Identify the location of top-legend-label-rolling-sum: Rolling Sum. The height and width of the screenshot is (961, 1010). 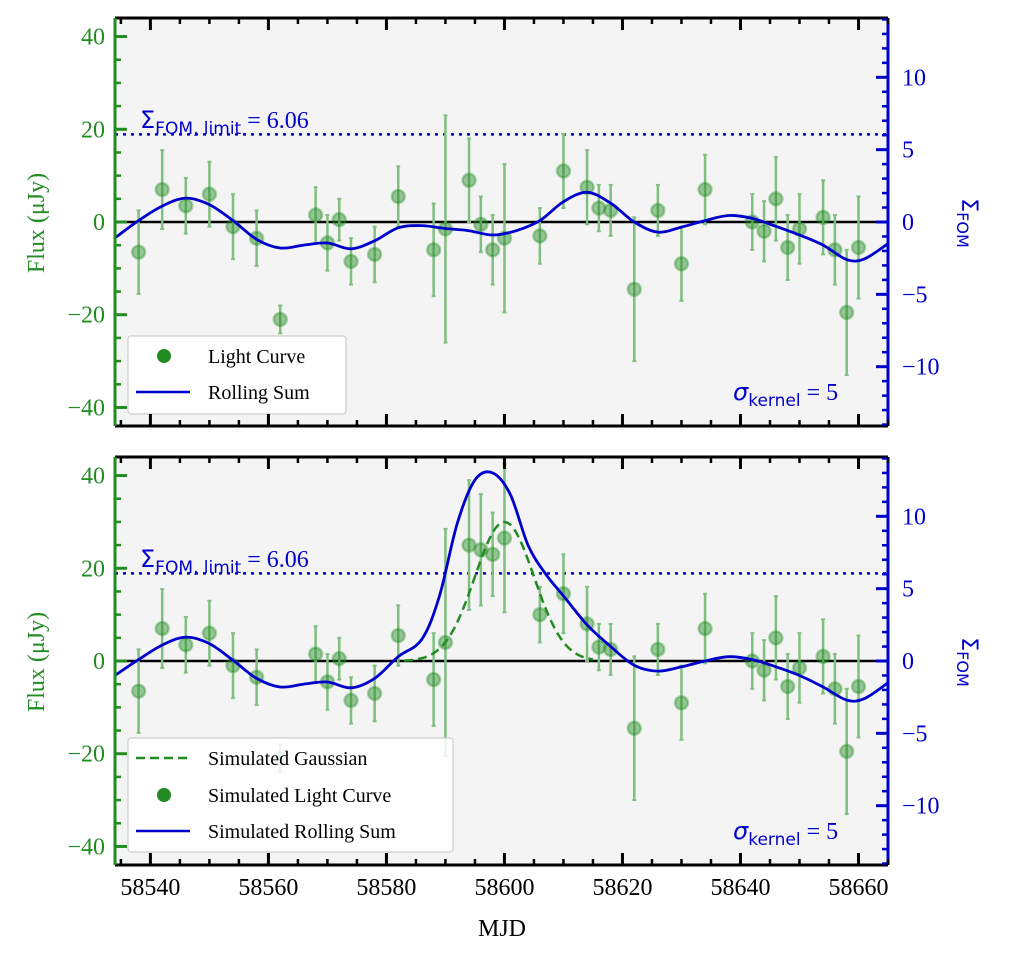
(259, 393).